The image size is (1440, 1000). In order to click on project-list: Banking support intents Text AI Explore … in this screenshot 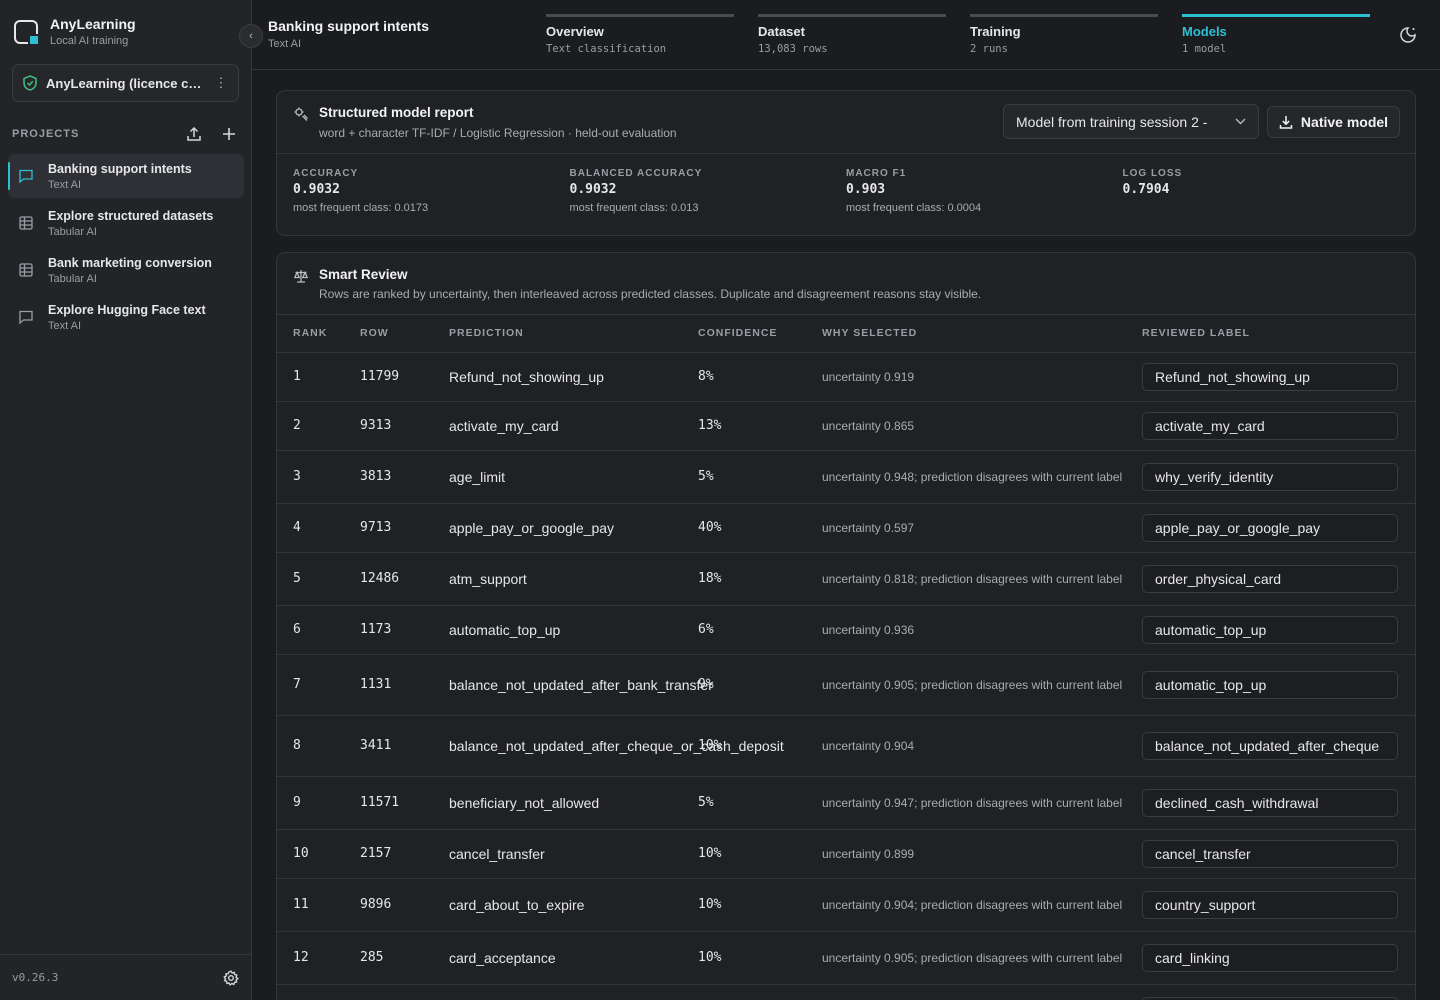, I will do `click(126, 248)`.